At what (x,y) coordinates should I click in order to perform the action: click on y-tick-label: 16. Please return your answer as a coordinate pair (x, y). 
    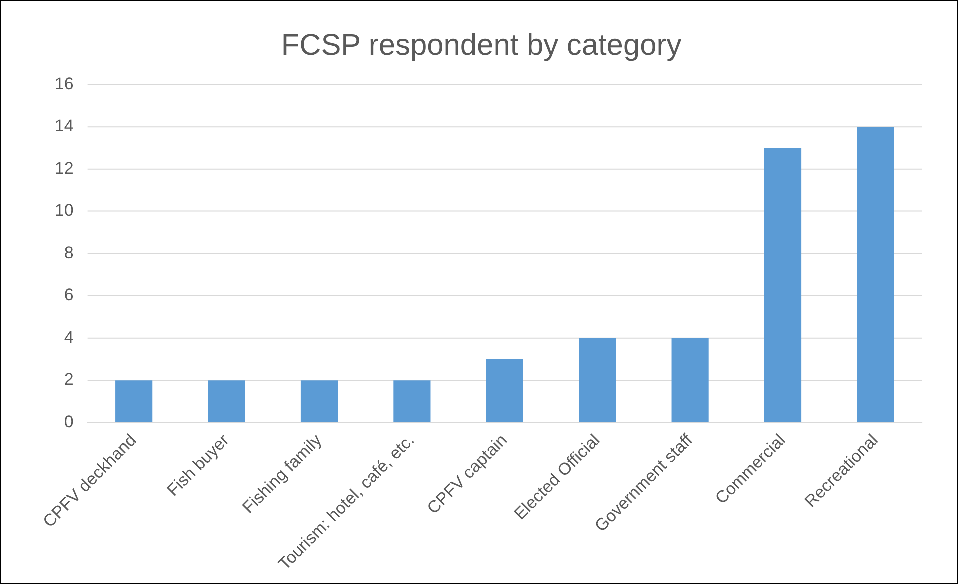
    Looking at the image, I should click on (64, 84).